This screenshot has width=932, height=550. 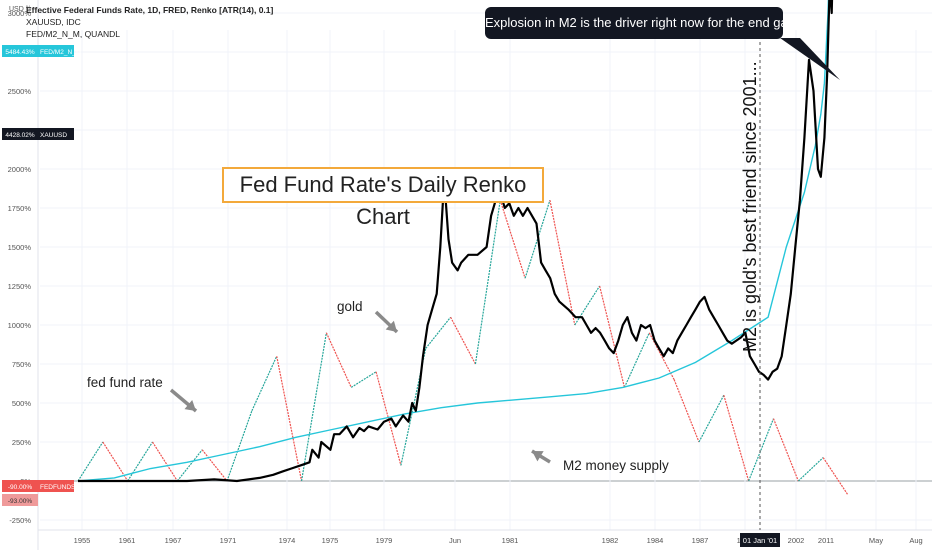 I want to click on y-tick-label: 1250%, so click(x=20, y=286).